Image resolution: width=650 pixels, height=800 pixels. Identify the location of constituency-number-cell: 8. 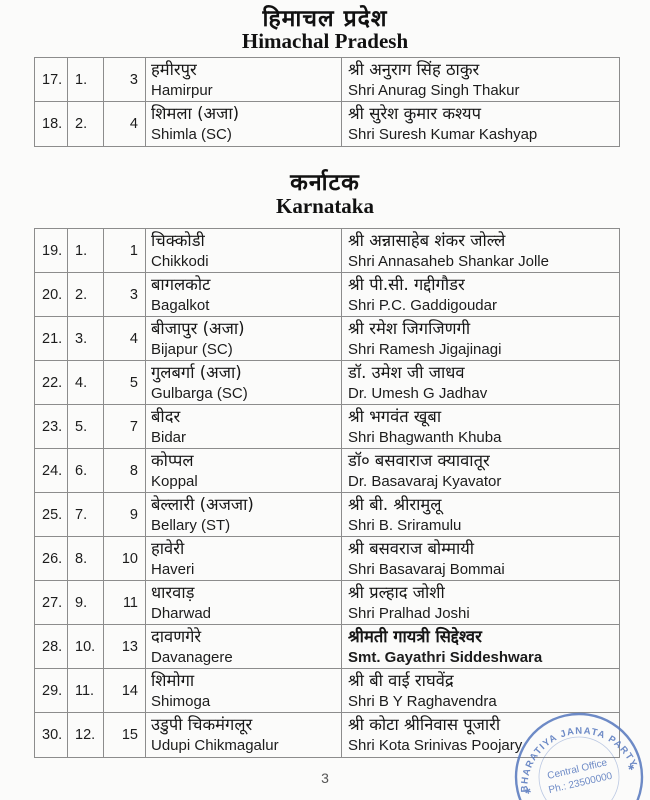
(125, 470).